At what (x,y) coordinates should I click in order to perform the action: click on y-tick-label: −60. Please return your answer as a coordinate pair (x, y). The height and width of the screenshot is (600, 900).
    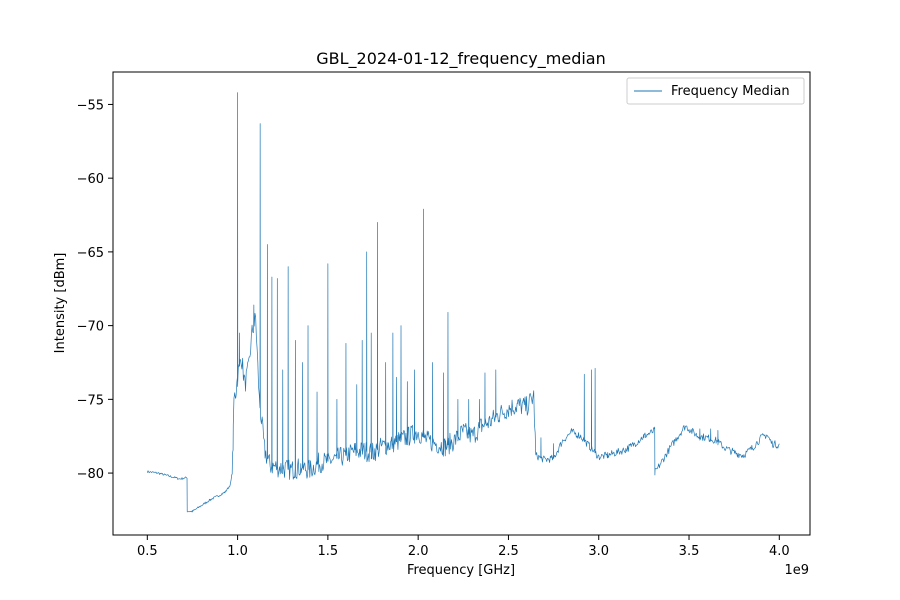
    Looking at the image, I should click on (90, 179).